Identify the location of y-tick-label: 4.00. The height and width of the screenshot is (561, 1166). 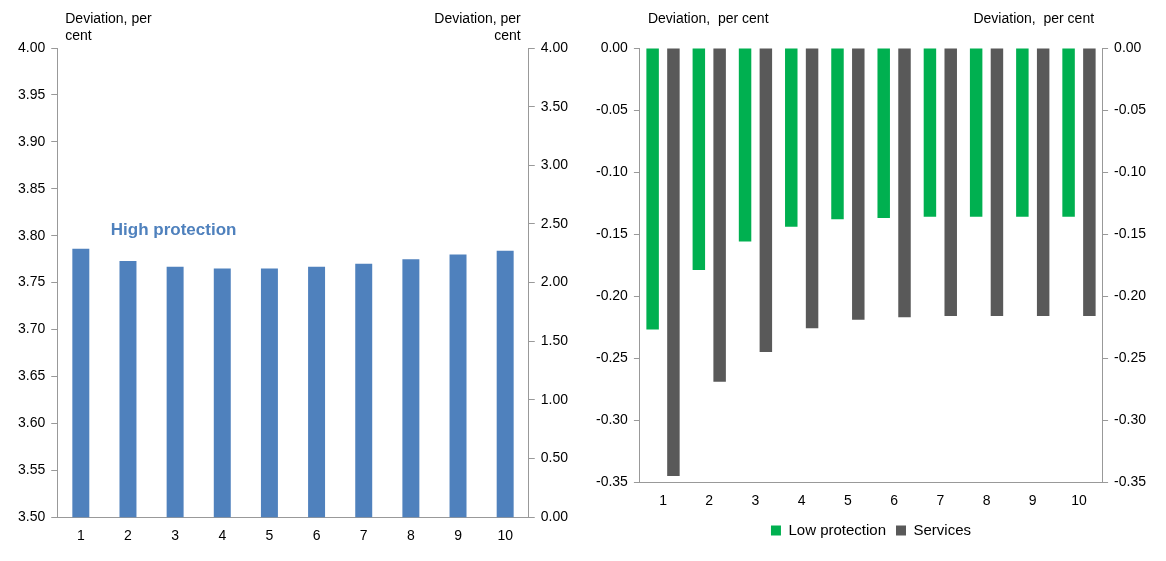
(32, 46).